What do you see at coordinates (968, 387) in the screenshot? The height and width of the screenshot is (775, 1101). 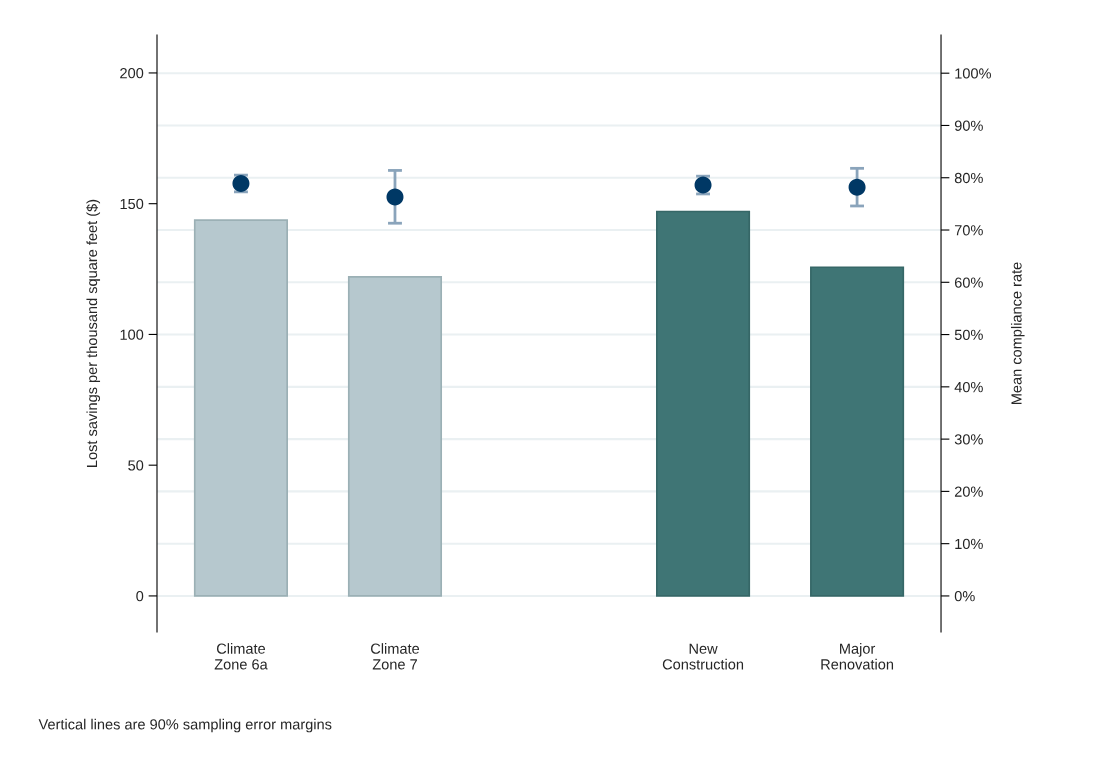 I see `y2-tick-label: 40%` at bounding box center [968, 387].